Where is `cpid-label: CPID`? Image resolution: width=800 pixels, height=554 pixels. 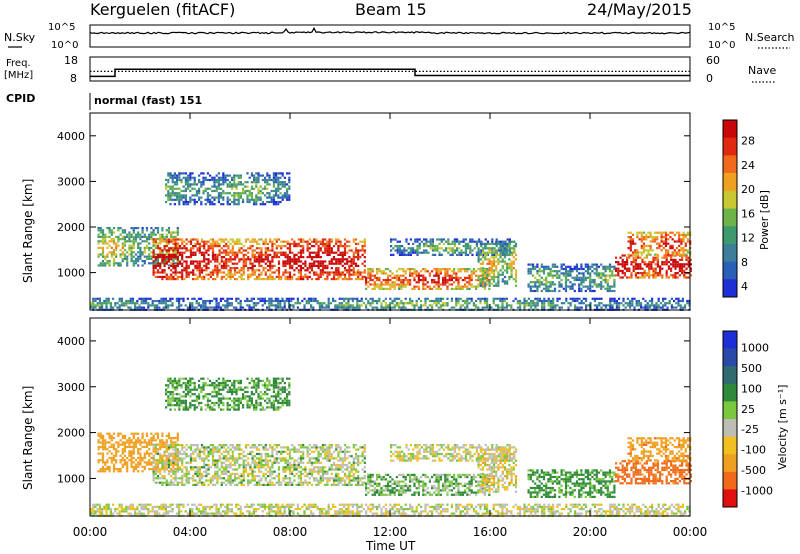
cpid-label: CPID is located at coordinates (20, 98).